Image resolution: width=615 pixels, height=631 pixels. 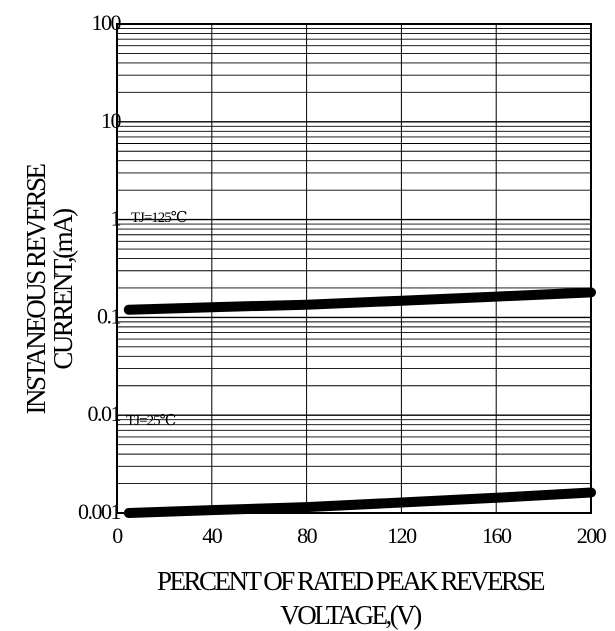 What do you see at coordinates (117, 535) in the screenshot?
I see `x-tick-label: 0` at bounding box center [117, 535].